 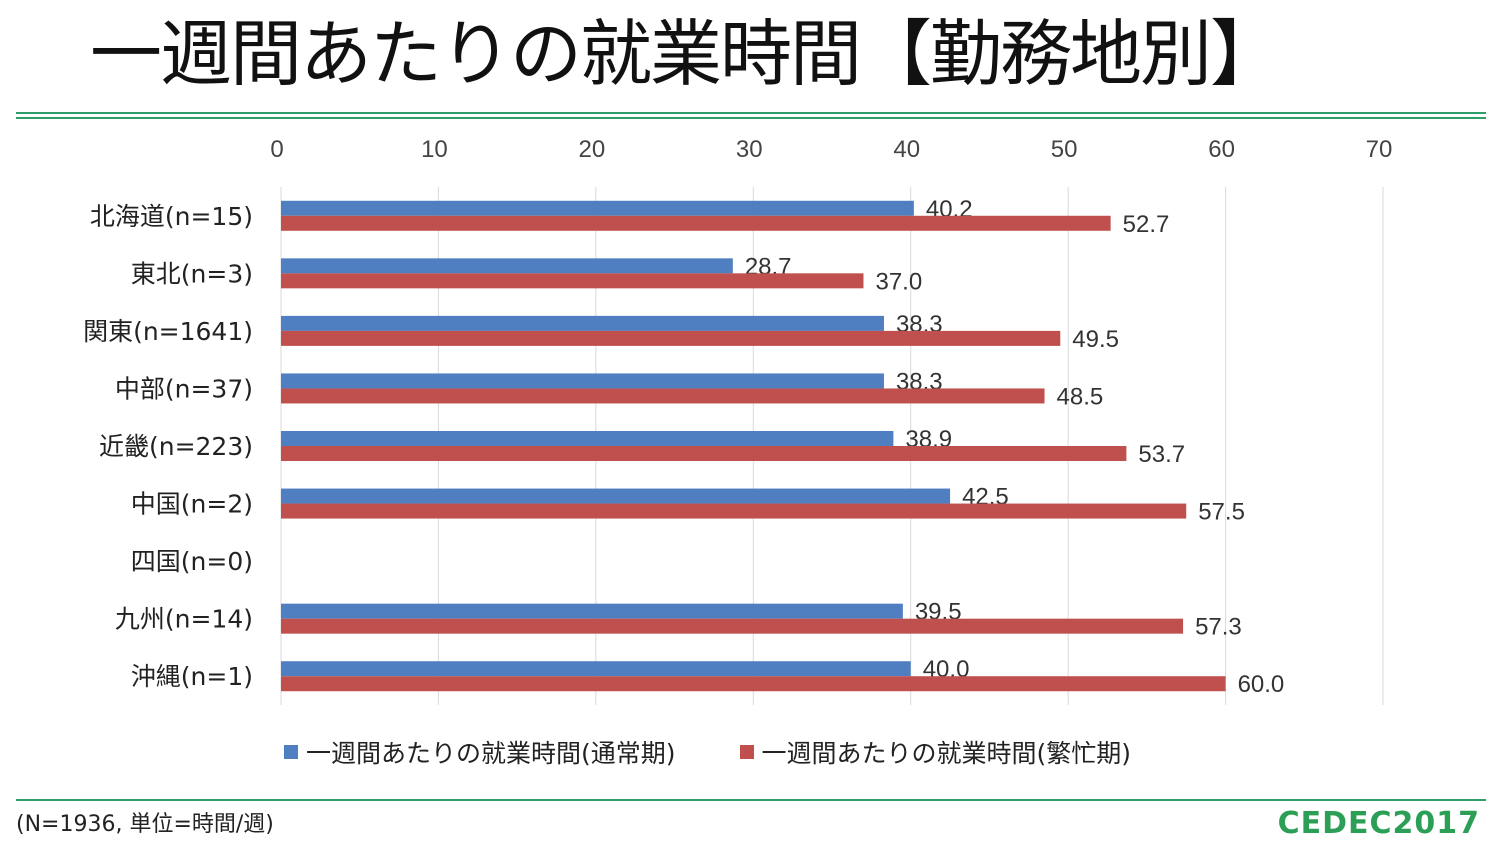 What do you see at coordinates (184, 619) in the screenshot?
I see `category-label: 九州(n=14)` at bounding box center [184, 619].